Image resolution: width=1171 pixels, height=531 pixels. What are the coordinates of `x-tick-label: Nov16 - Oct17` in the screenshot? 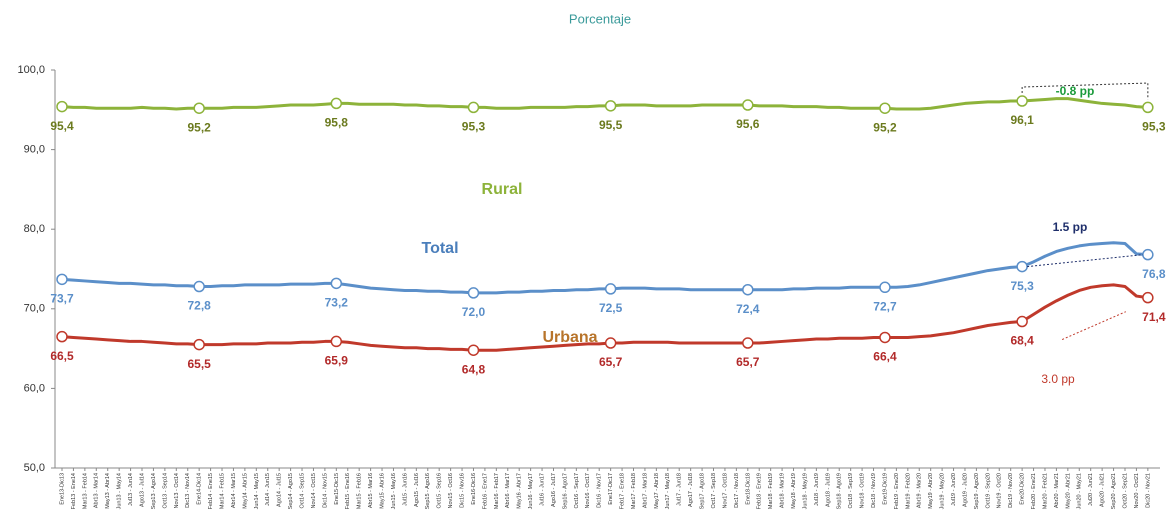 It's located at (588, 490).